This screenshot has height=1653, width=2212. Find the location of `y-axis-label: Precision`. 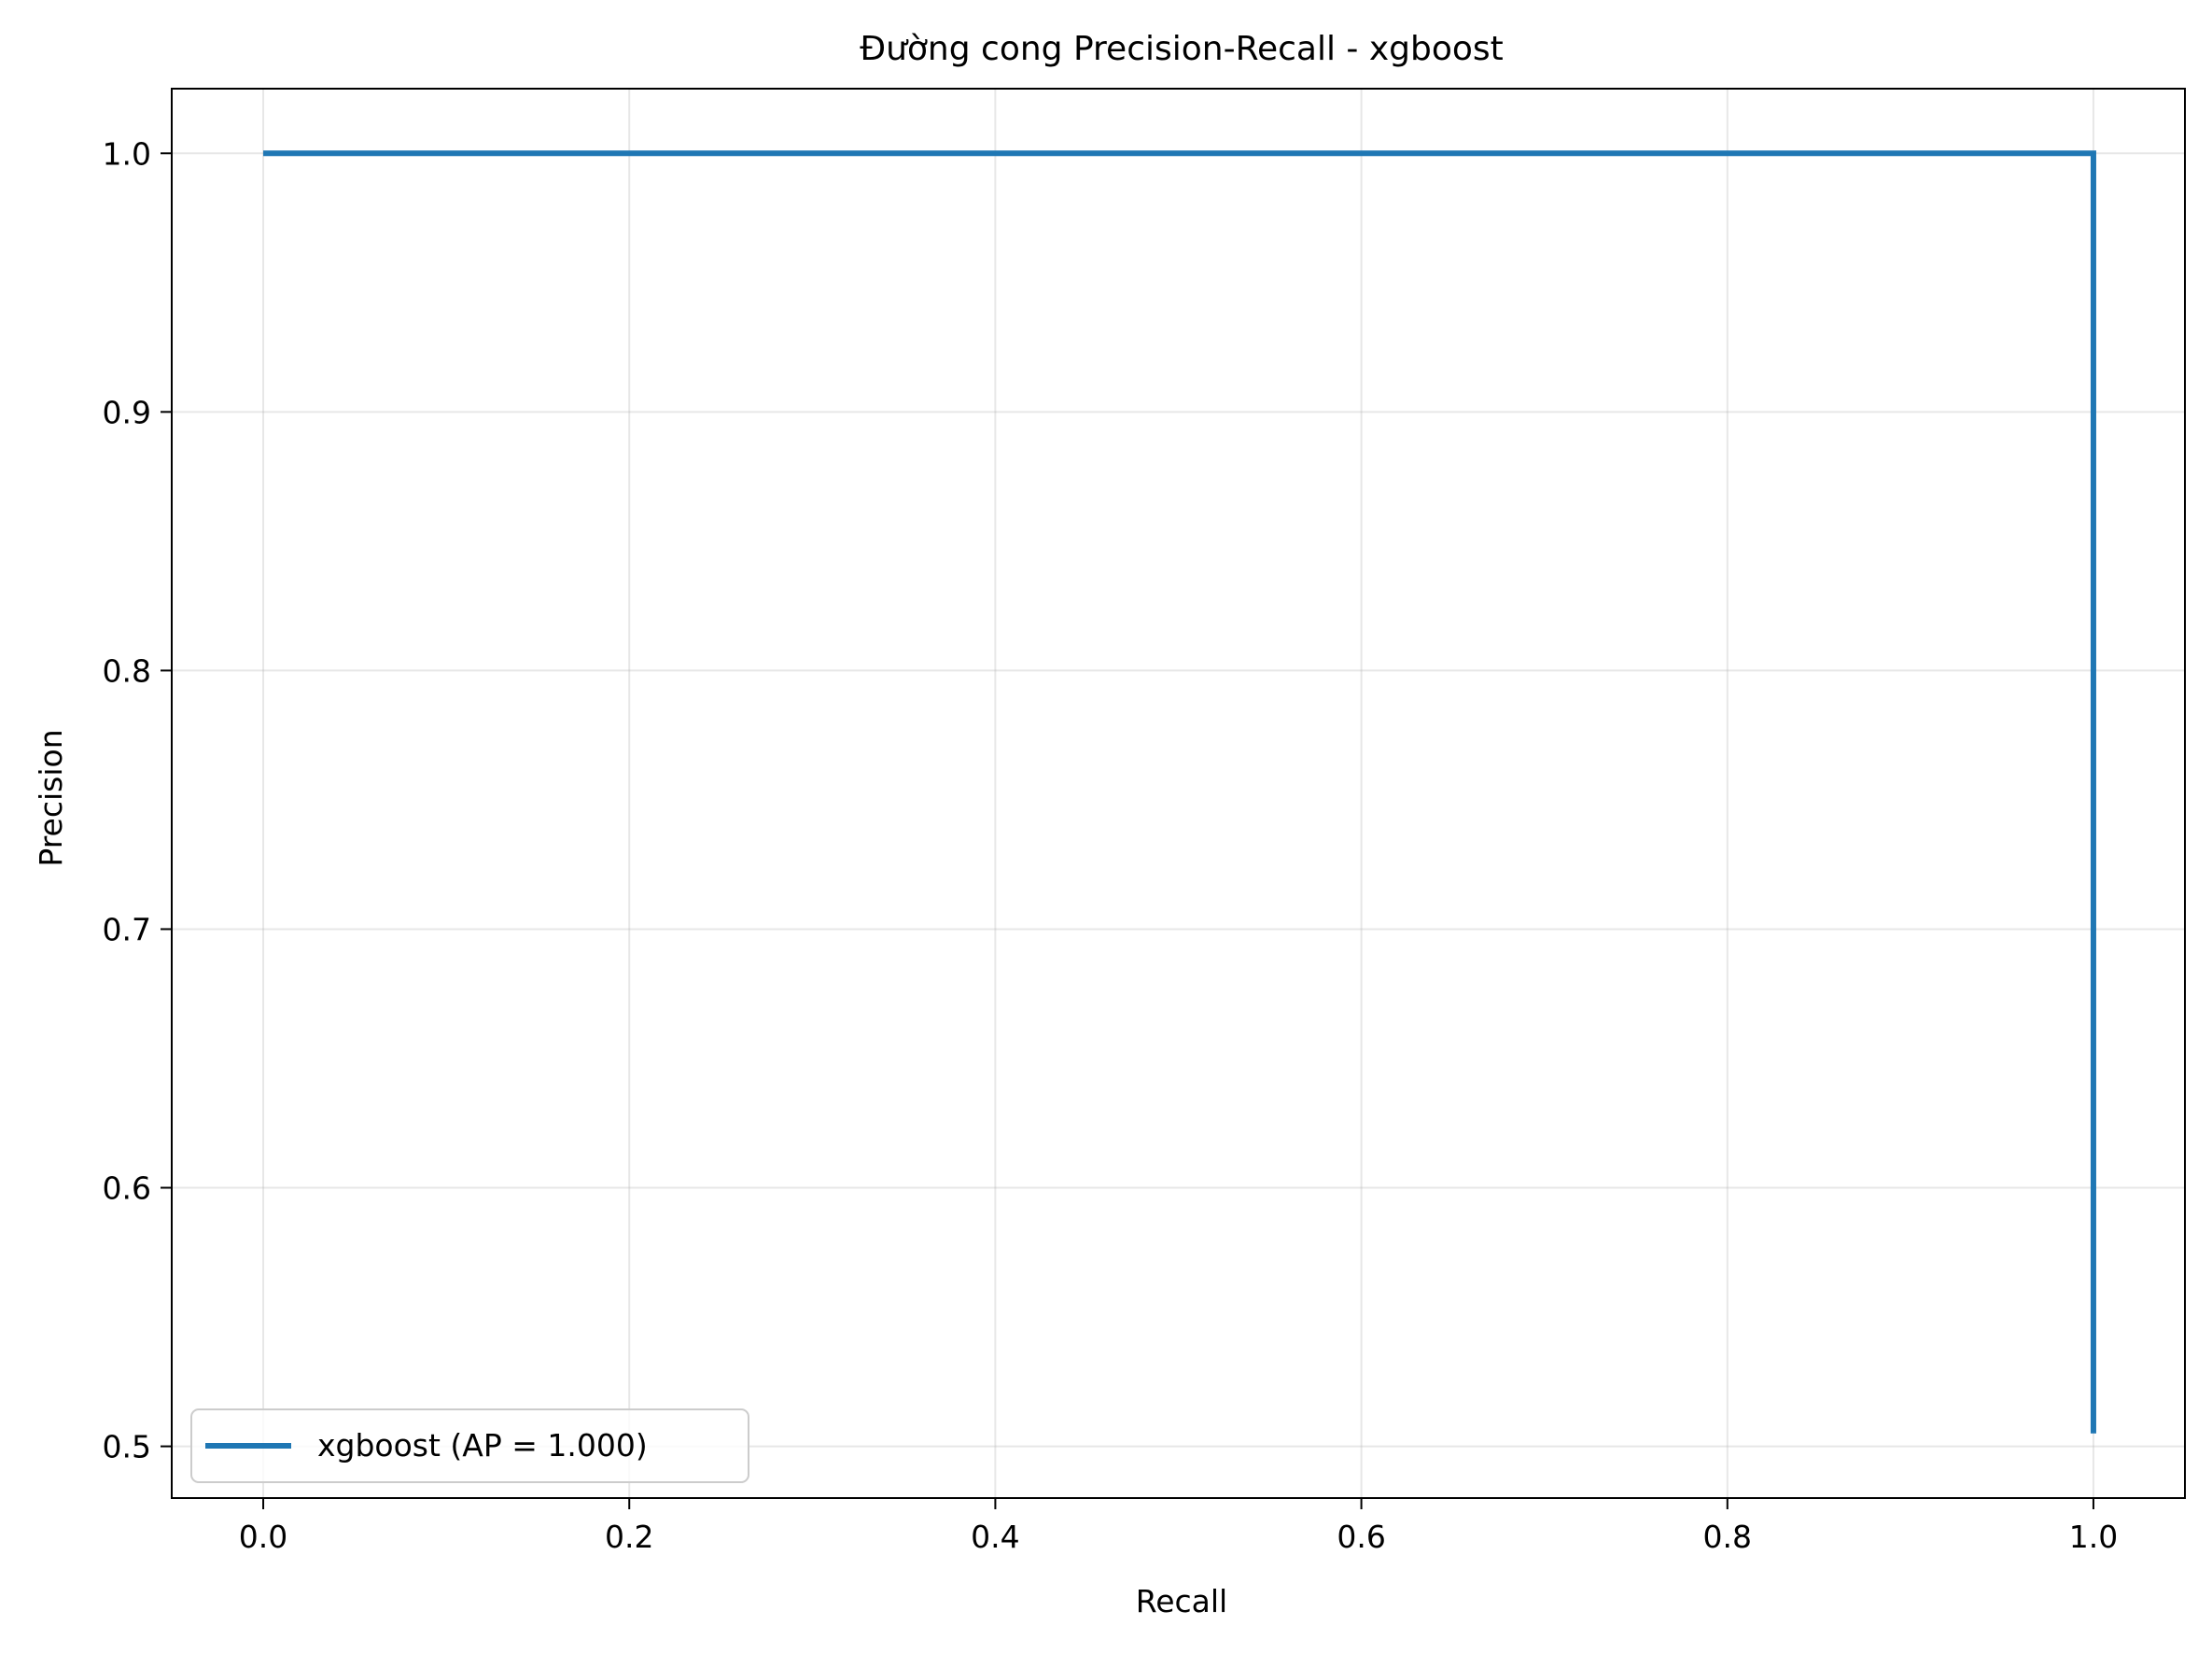

y-axis-label: Precision is located at coordinates (51, 798).